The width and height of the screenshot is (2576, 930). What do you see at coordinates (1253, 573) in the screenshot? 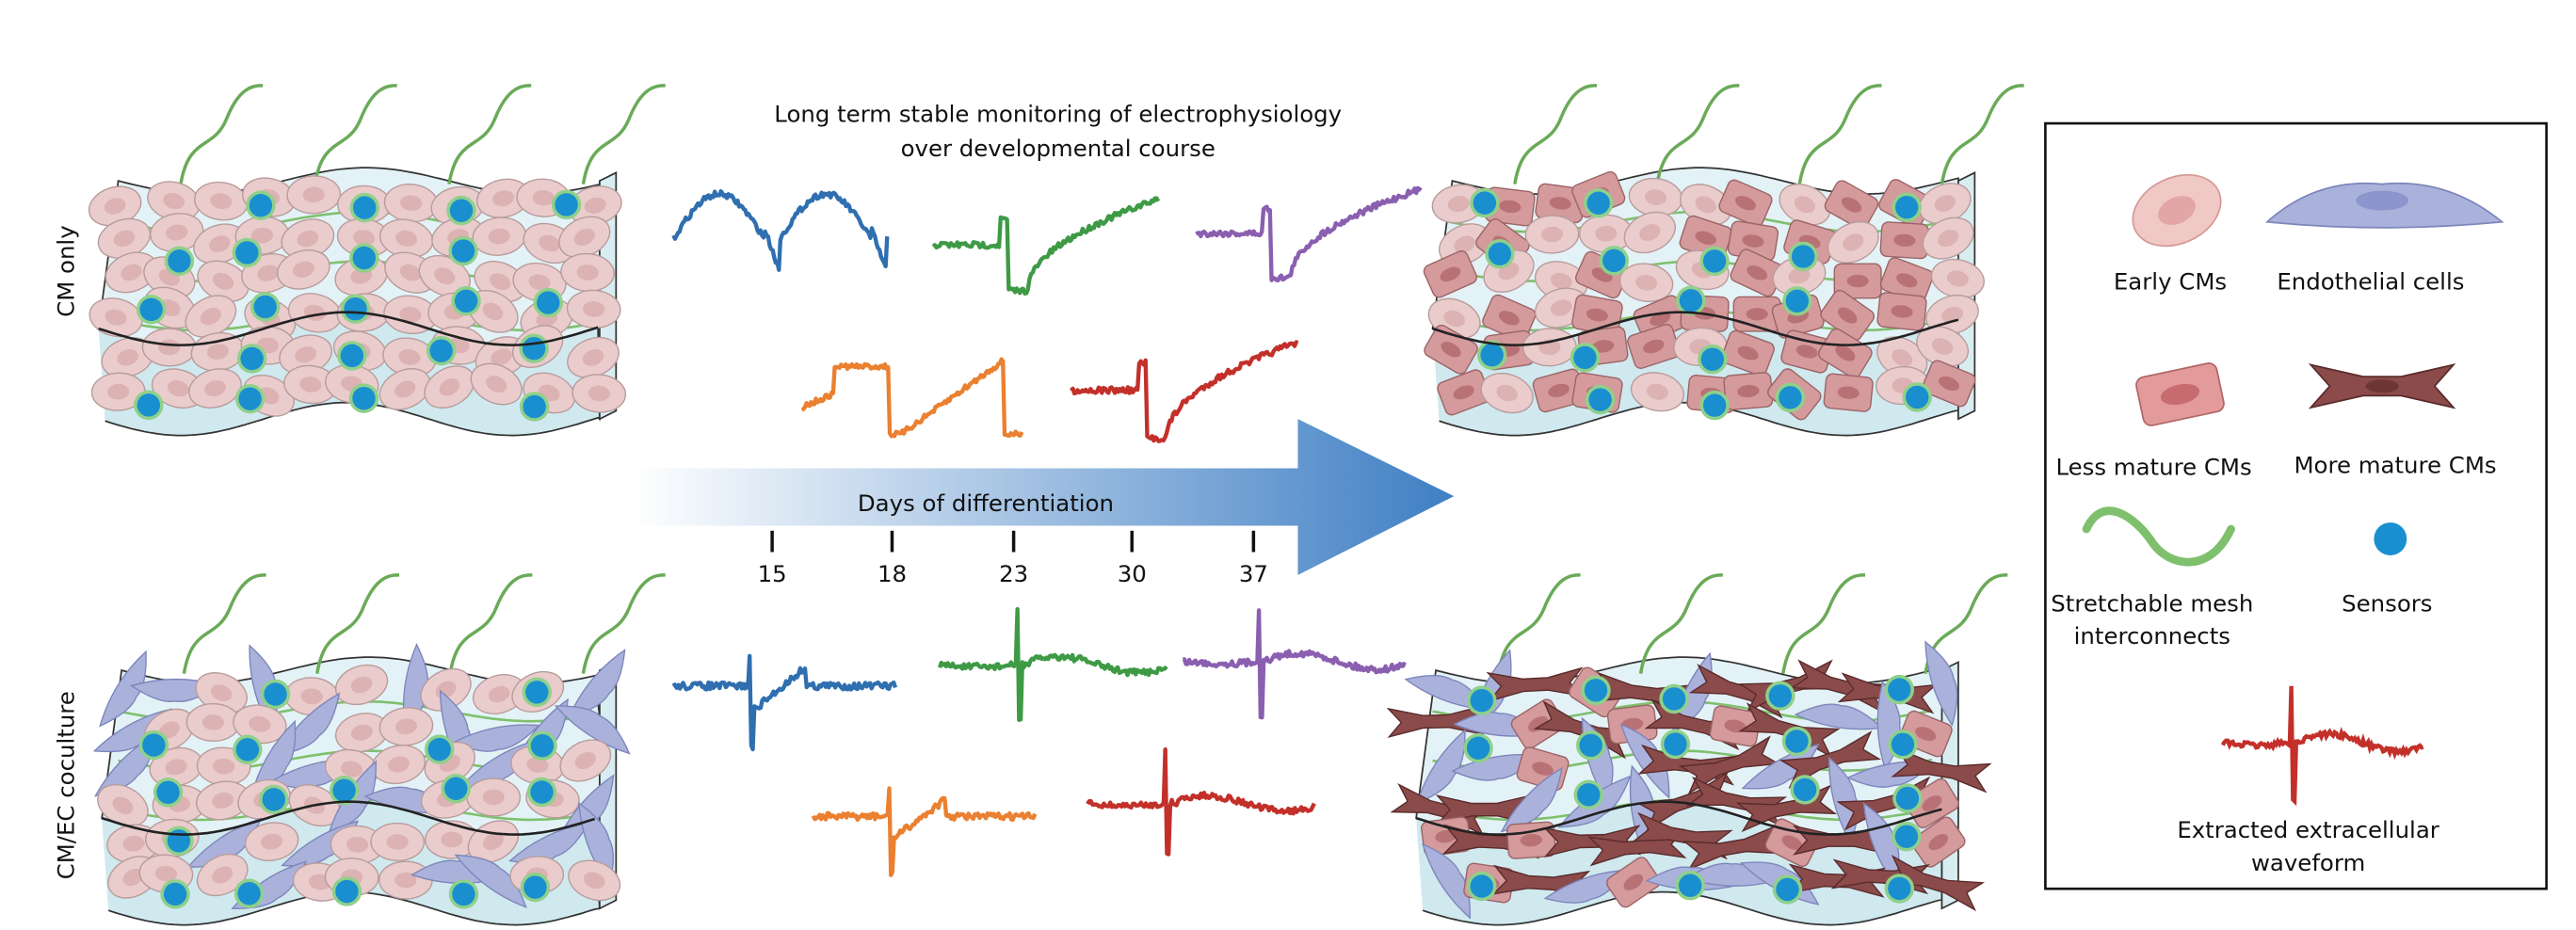
I see `timeline-day: 37` at bounding box center [1253, 573].